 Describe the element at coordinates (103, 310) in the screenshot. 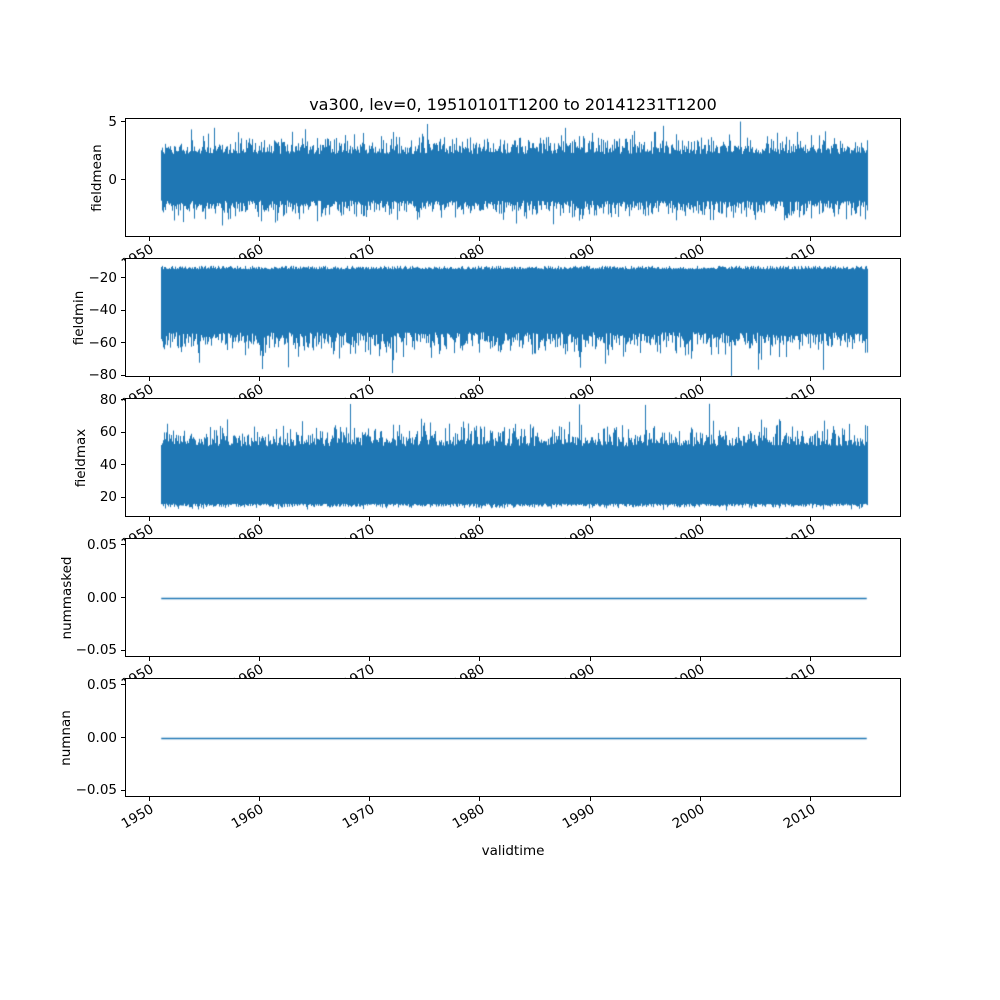

I see `y-tick-label: −40` at that location.